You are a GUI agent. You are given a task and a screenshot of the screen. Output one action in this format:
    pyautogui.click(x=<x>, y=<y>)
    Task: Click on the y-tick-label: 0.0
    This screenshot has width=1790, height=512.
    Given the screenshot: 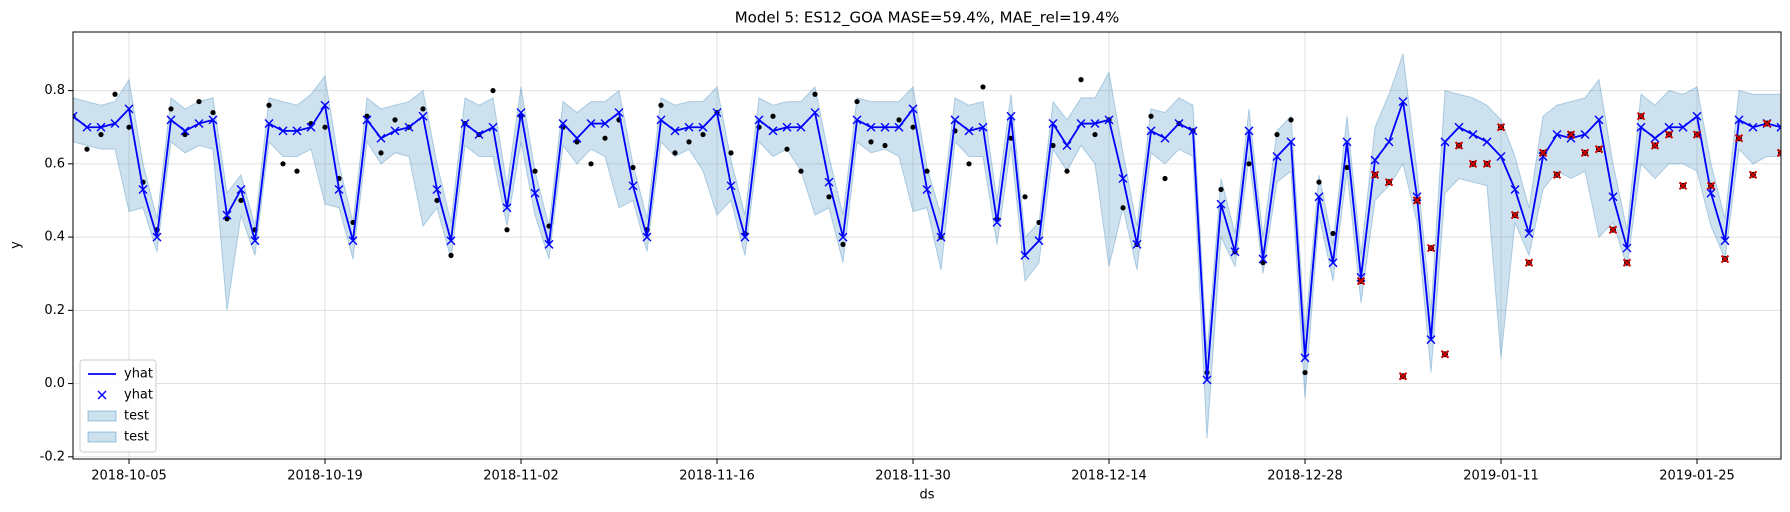 What is the action you would take?
    pyautogui.click(x=54, y=383)
    